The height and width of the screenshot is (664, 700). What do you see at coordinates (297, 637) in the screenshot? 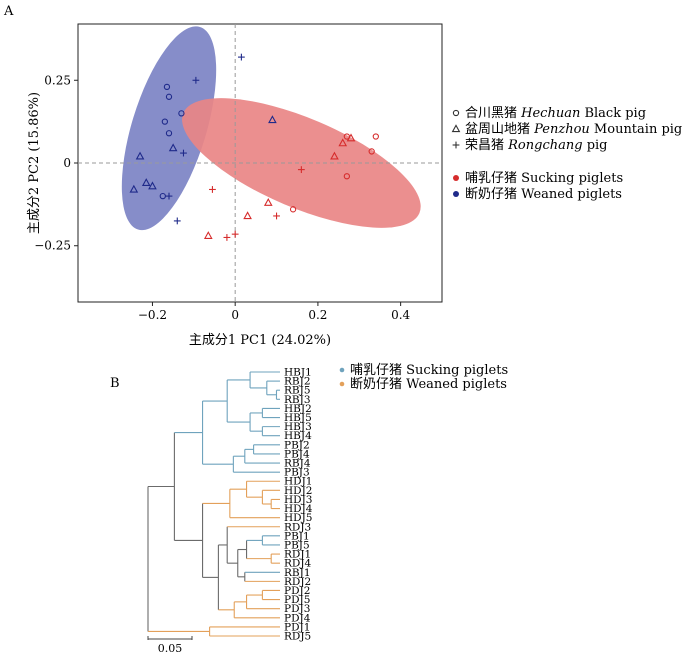
I see `dendrogram-leaf-label: RDJ5` at bounding box center [297, 637].